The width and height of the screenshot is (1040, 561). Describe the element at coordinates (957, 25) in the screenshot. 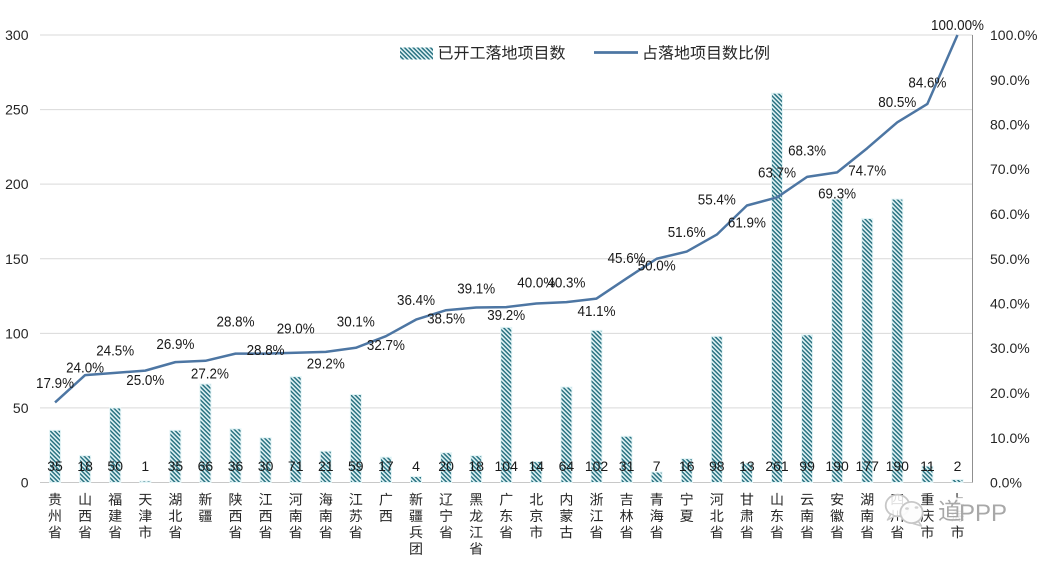

I see `svg-text: 100.00%` at that location.